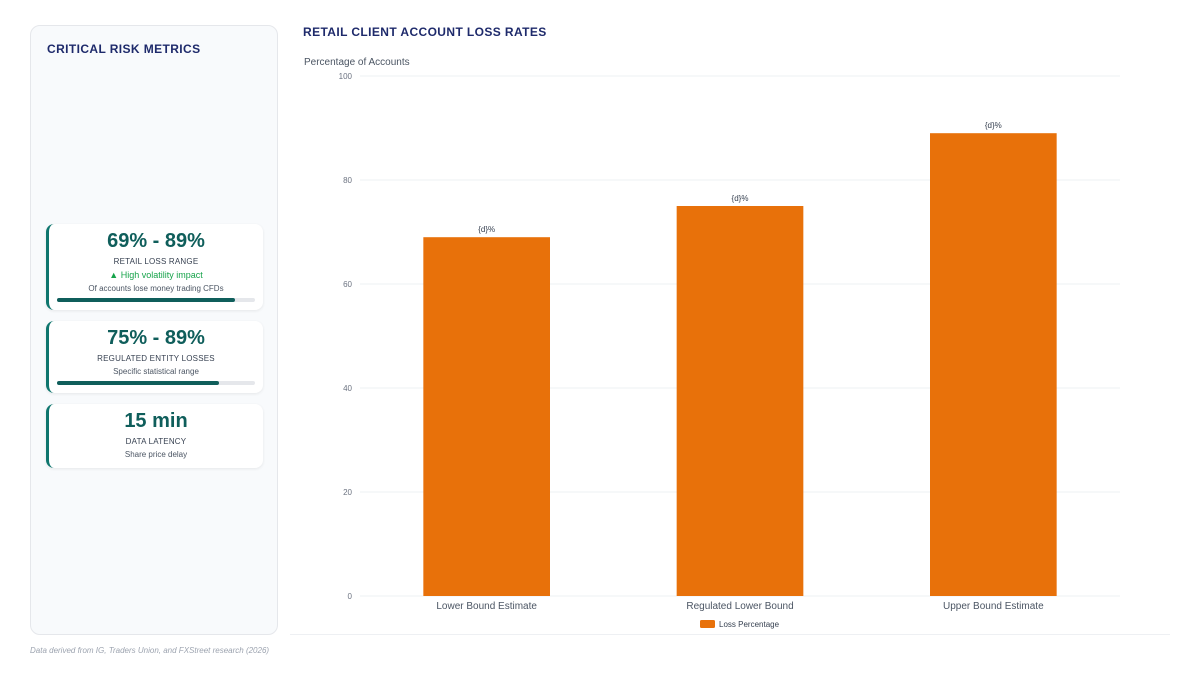 This screenshot has height=675, width=1200. Describe the element at coordinates (347, 180) in the screenshot. I see `y-tick-label: 80` at that location.